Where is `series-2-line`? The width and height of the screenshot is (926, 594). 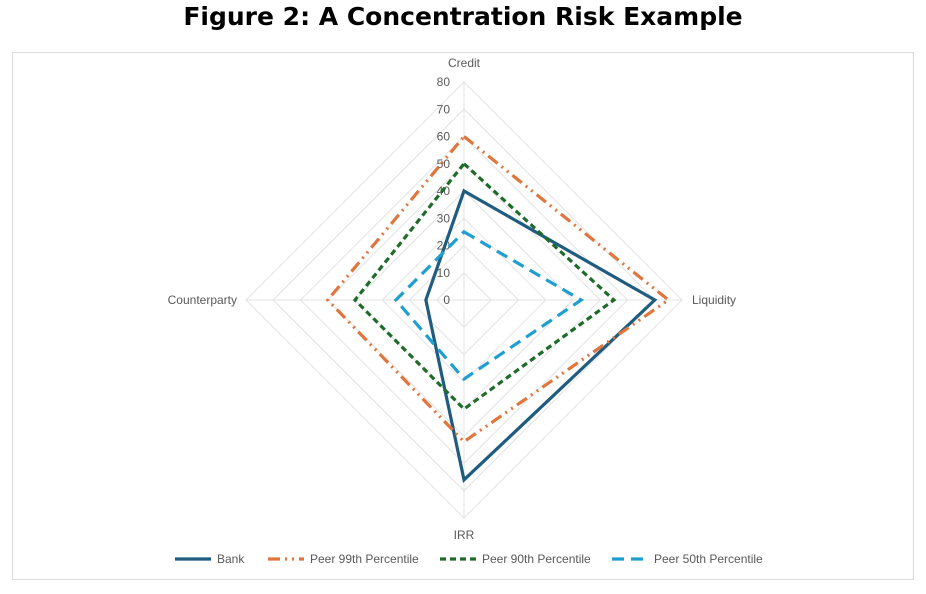
series-2-line is located at coordinates (484, 286).